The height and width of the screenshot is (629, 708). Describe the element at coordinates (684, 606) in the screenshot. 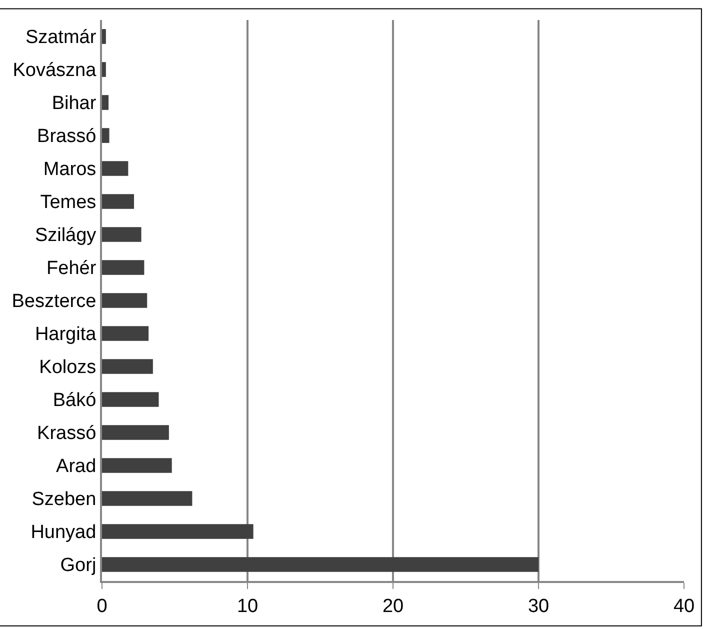

I see `x-tick-label: 40` at that location.